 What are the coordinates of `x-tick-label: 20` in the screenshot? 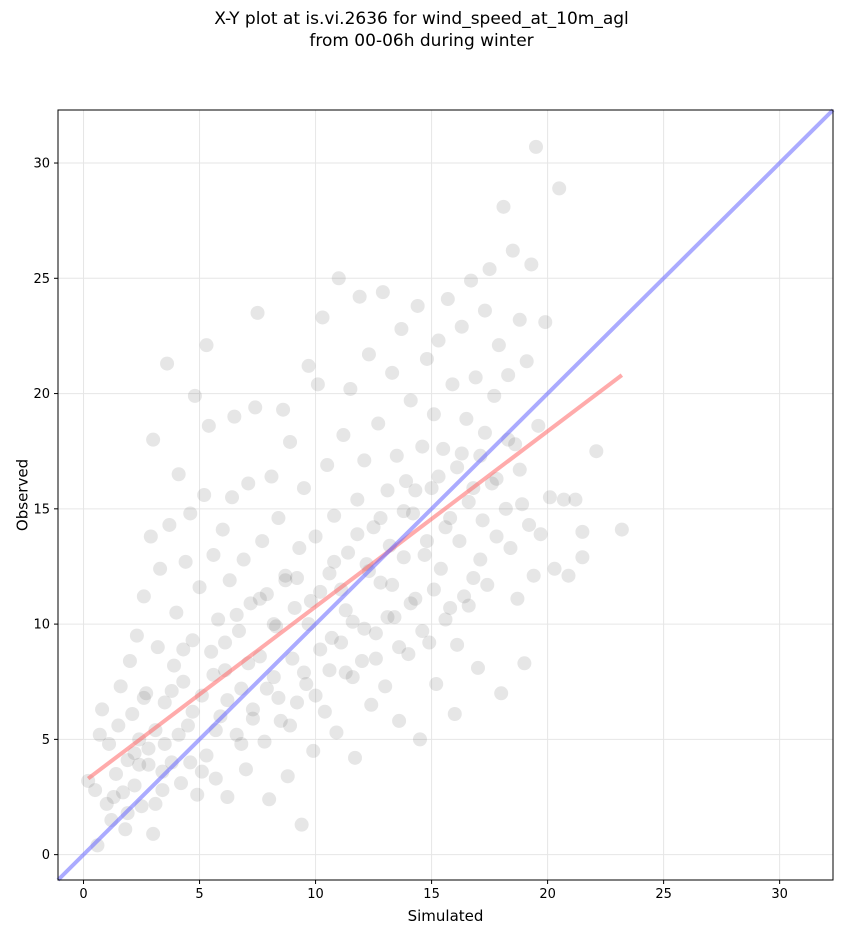 It's located at (547, 894).